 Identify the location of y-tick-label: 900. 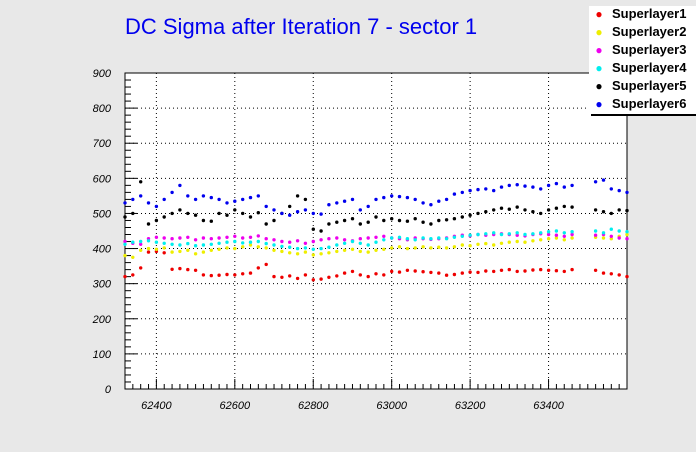
(102, 74).